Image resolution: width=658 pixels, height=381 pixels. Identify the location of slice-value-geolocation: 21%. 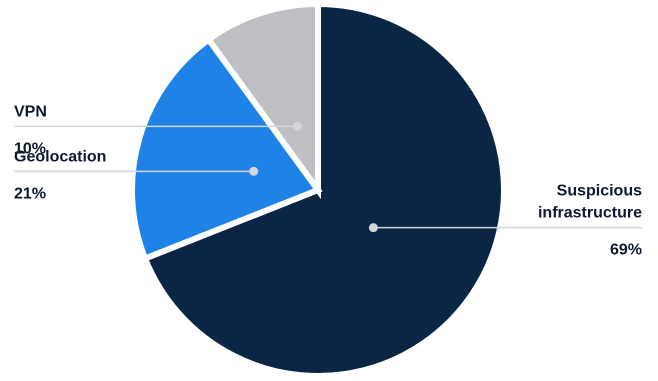
(30, 193).